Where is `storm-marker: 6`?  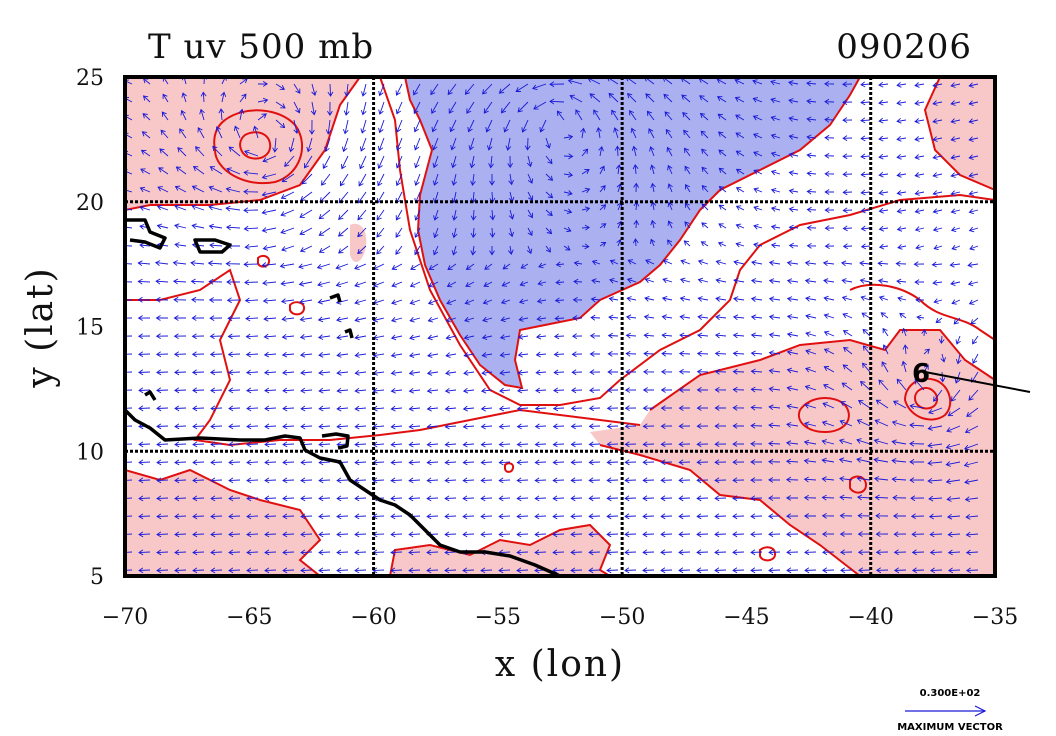
storm-marker: 6 is located at coordinates (971, 376).